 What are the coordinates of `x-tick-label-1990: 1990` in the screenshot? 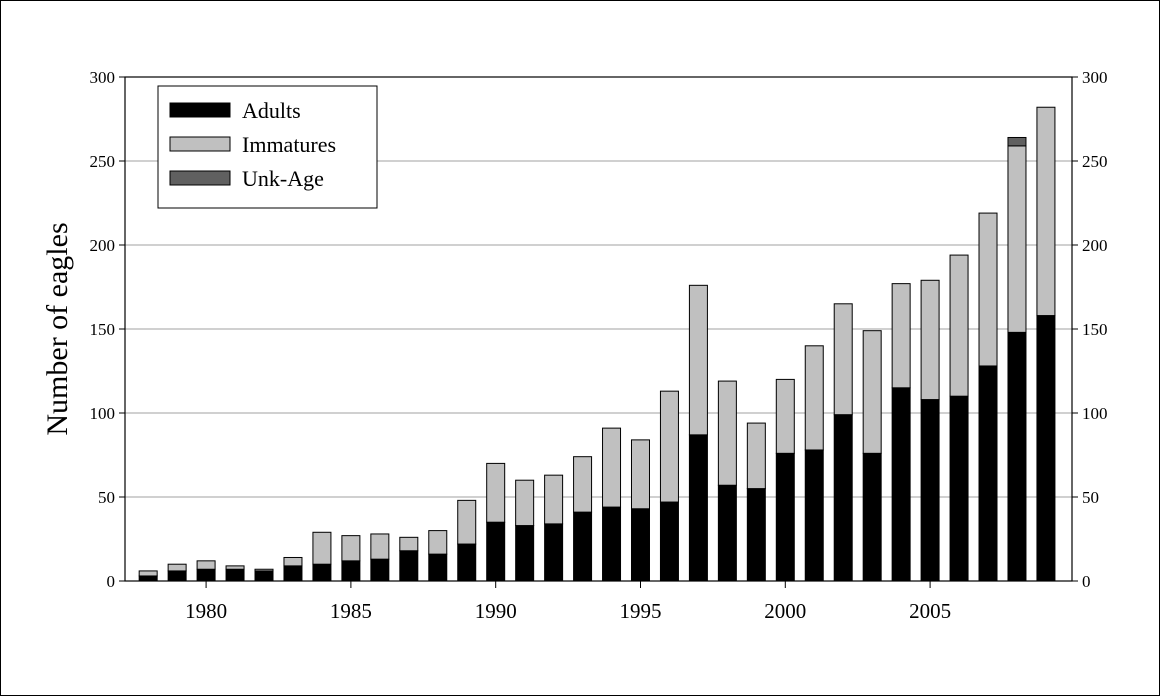 It's located at (496, 611).